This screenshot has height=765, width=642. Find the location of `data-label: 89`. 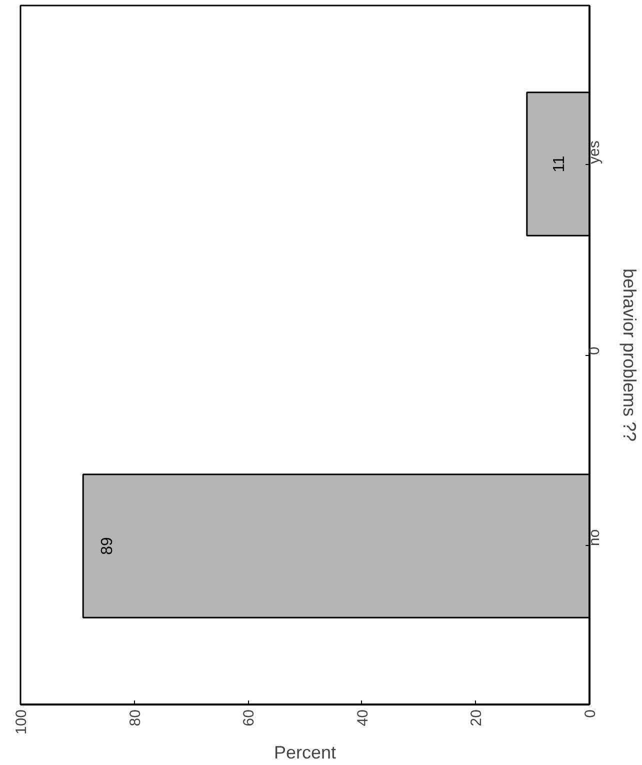

data-label: 89 is located at coordinates (107, 545).